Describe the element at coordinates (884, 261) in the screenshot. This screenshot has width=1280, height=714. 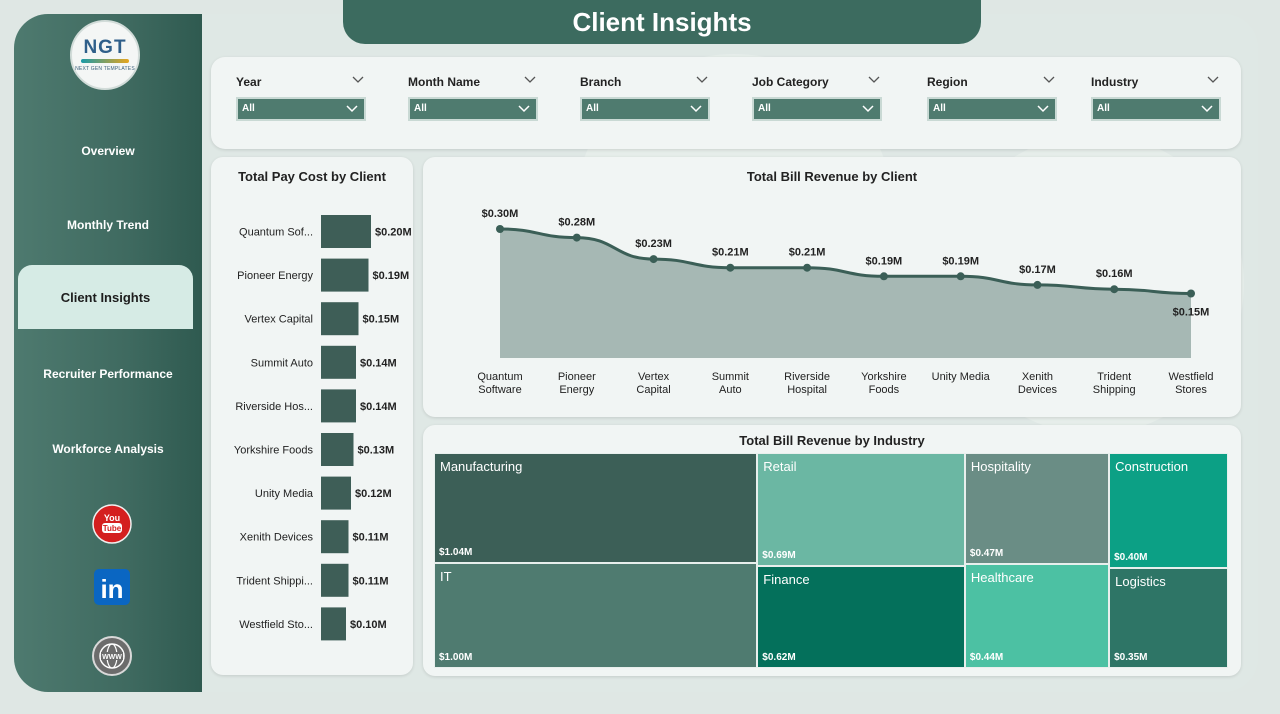
I see `revenue-data-label: $0.19M` at that location.